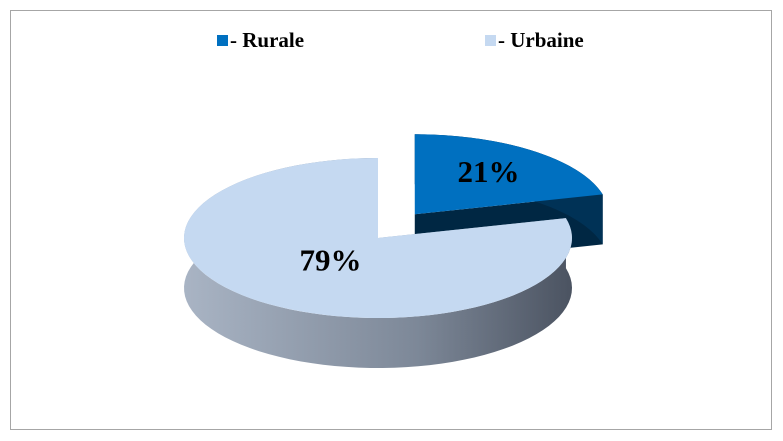  Describe the element at coordinates (541, 40) in the screenshot. I see `legend-label: - Urbaine` at that location.